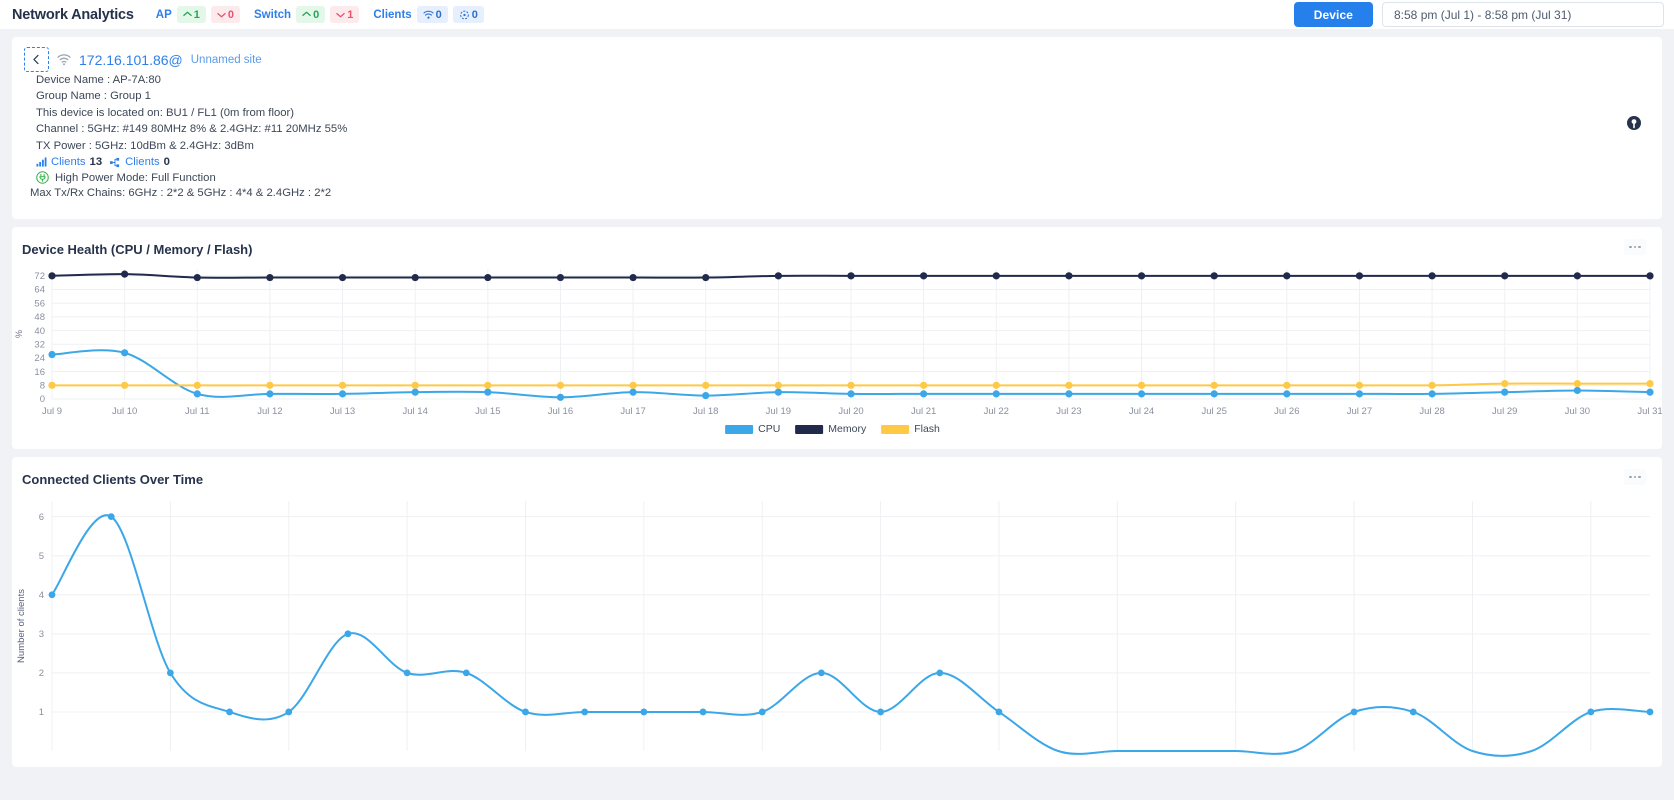  Describe the element at coordinates (139, 162) in the screenshot. I see `wired-clients-group: Clients 0` at that location.